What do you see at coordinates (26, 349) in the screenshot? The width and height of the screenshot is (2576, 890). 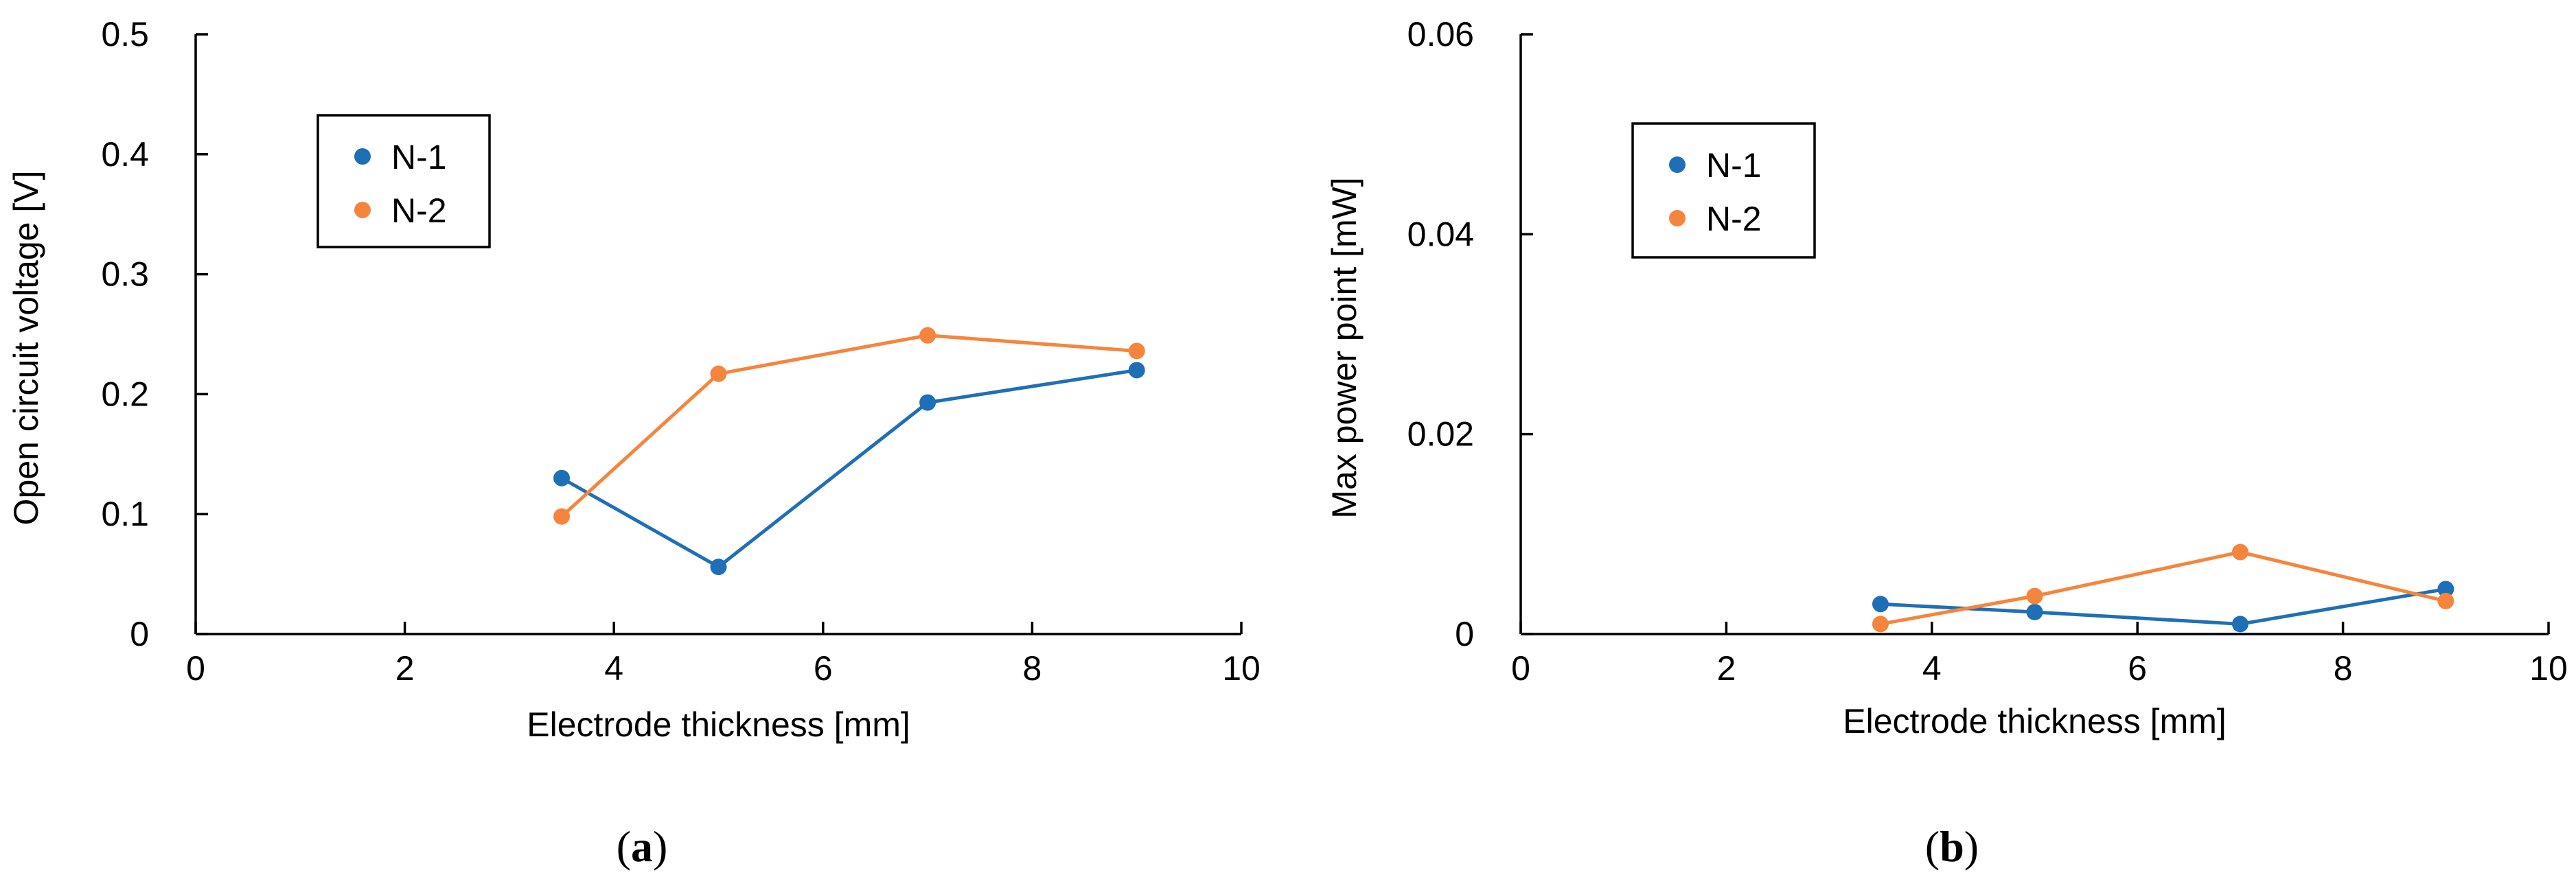 I see `y-axis-title: Open circuit voltage [V]` at bounding box center [26, 349].